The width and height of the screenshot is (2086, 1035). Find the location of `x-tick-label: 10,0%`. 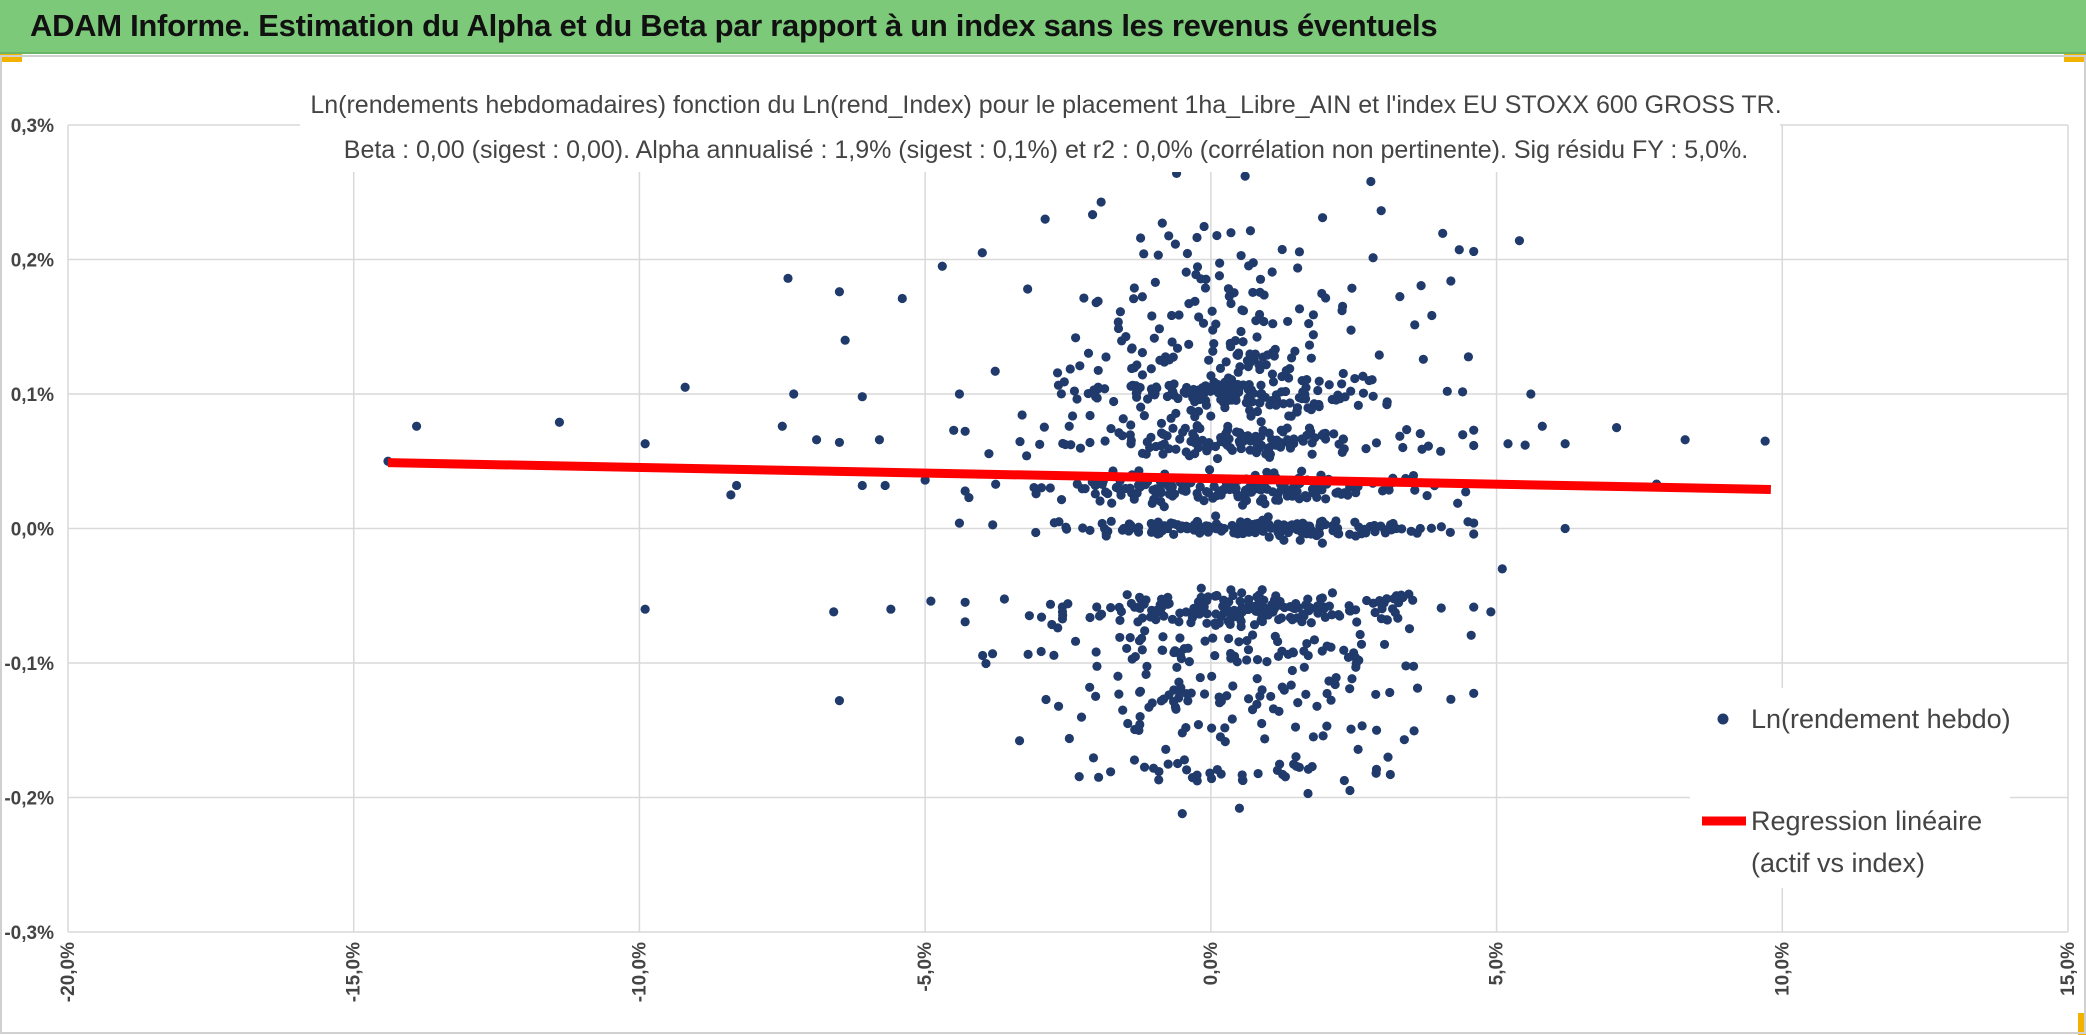

x-tick-label: 10,0% is located at coordinates (1782, 969).